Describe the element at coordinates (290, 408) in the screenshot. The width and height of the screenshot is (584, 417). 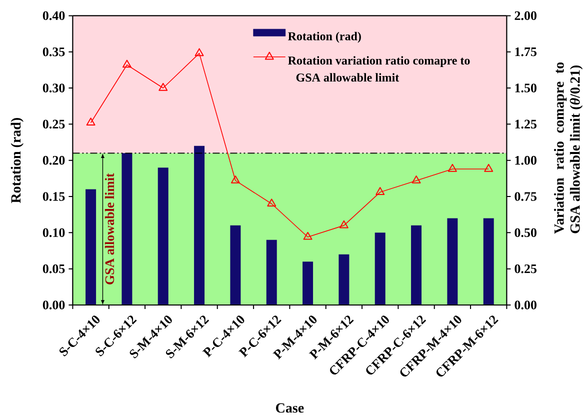
I see `x-axis-title: Case` at that location.